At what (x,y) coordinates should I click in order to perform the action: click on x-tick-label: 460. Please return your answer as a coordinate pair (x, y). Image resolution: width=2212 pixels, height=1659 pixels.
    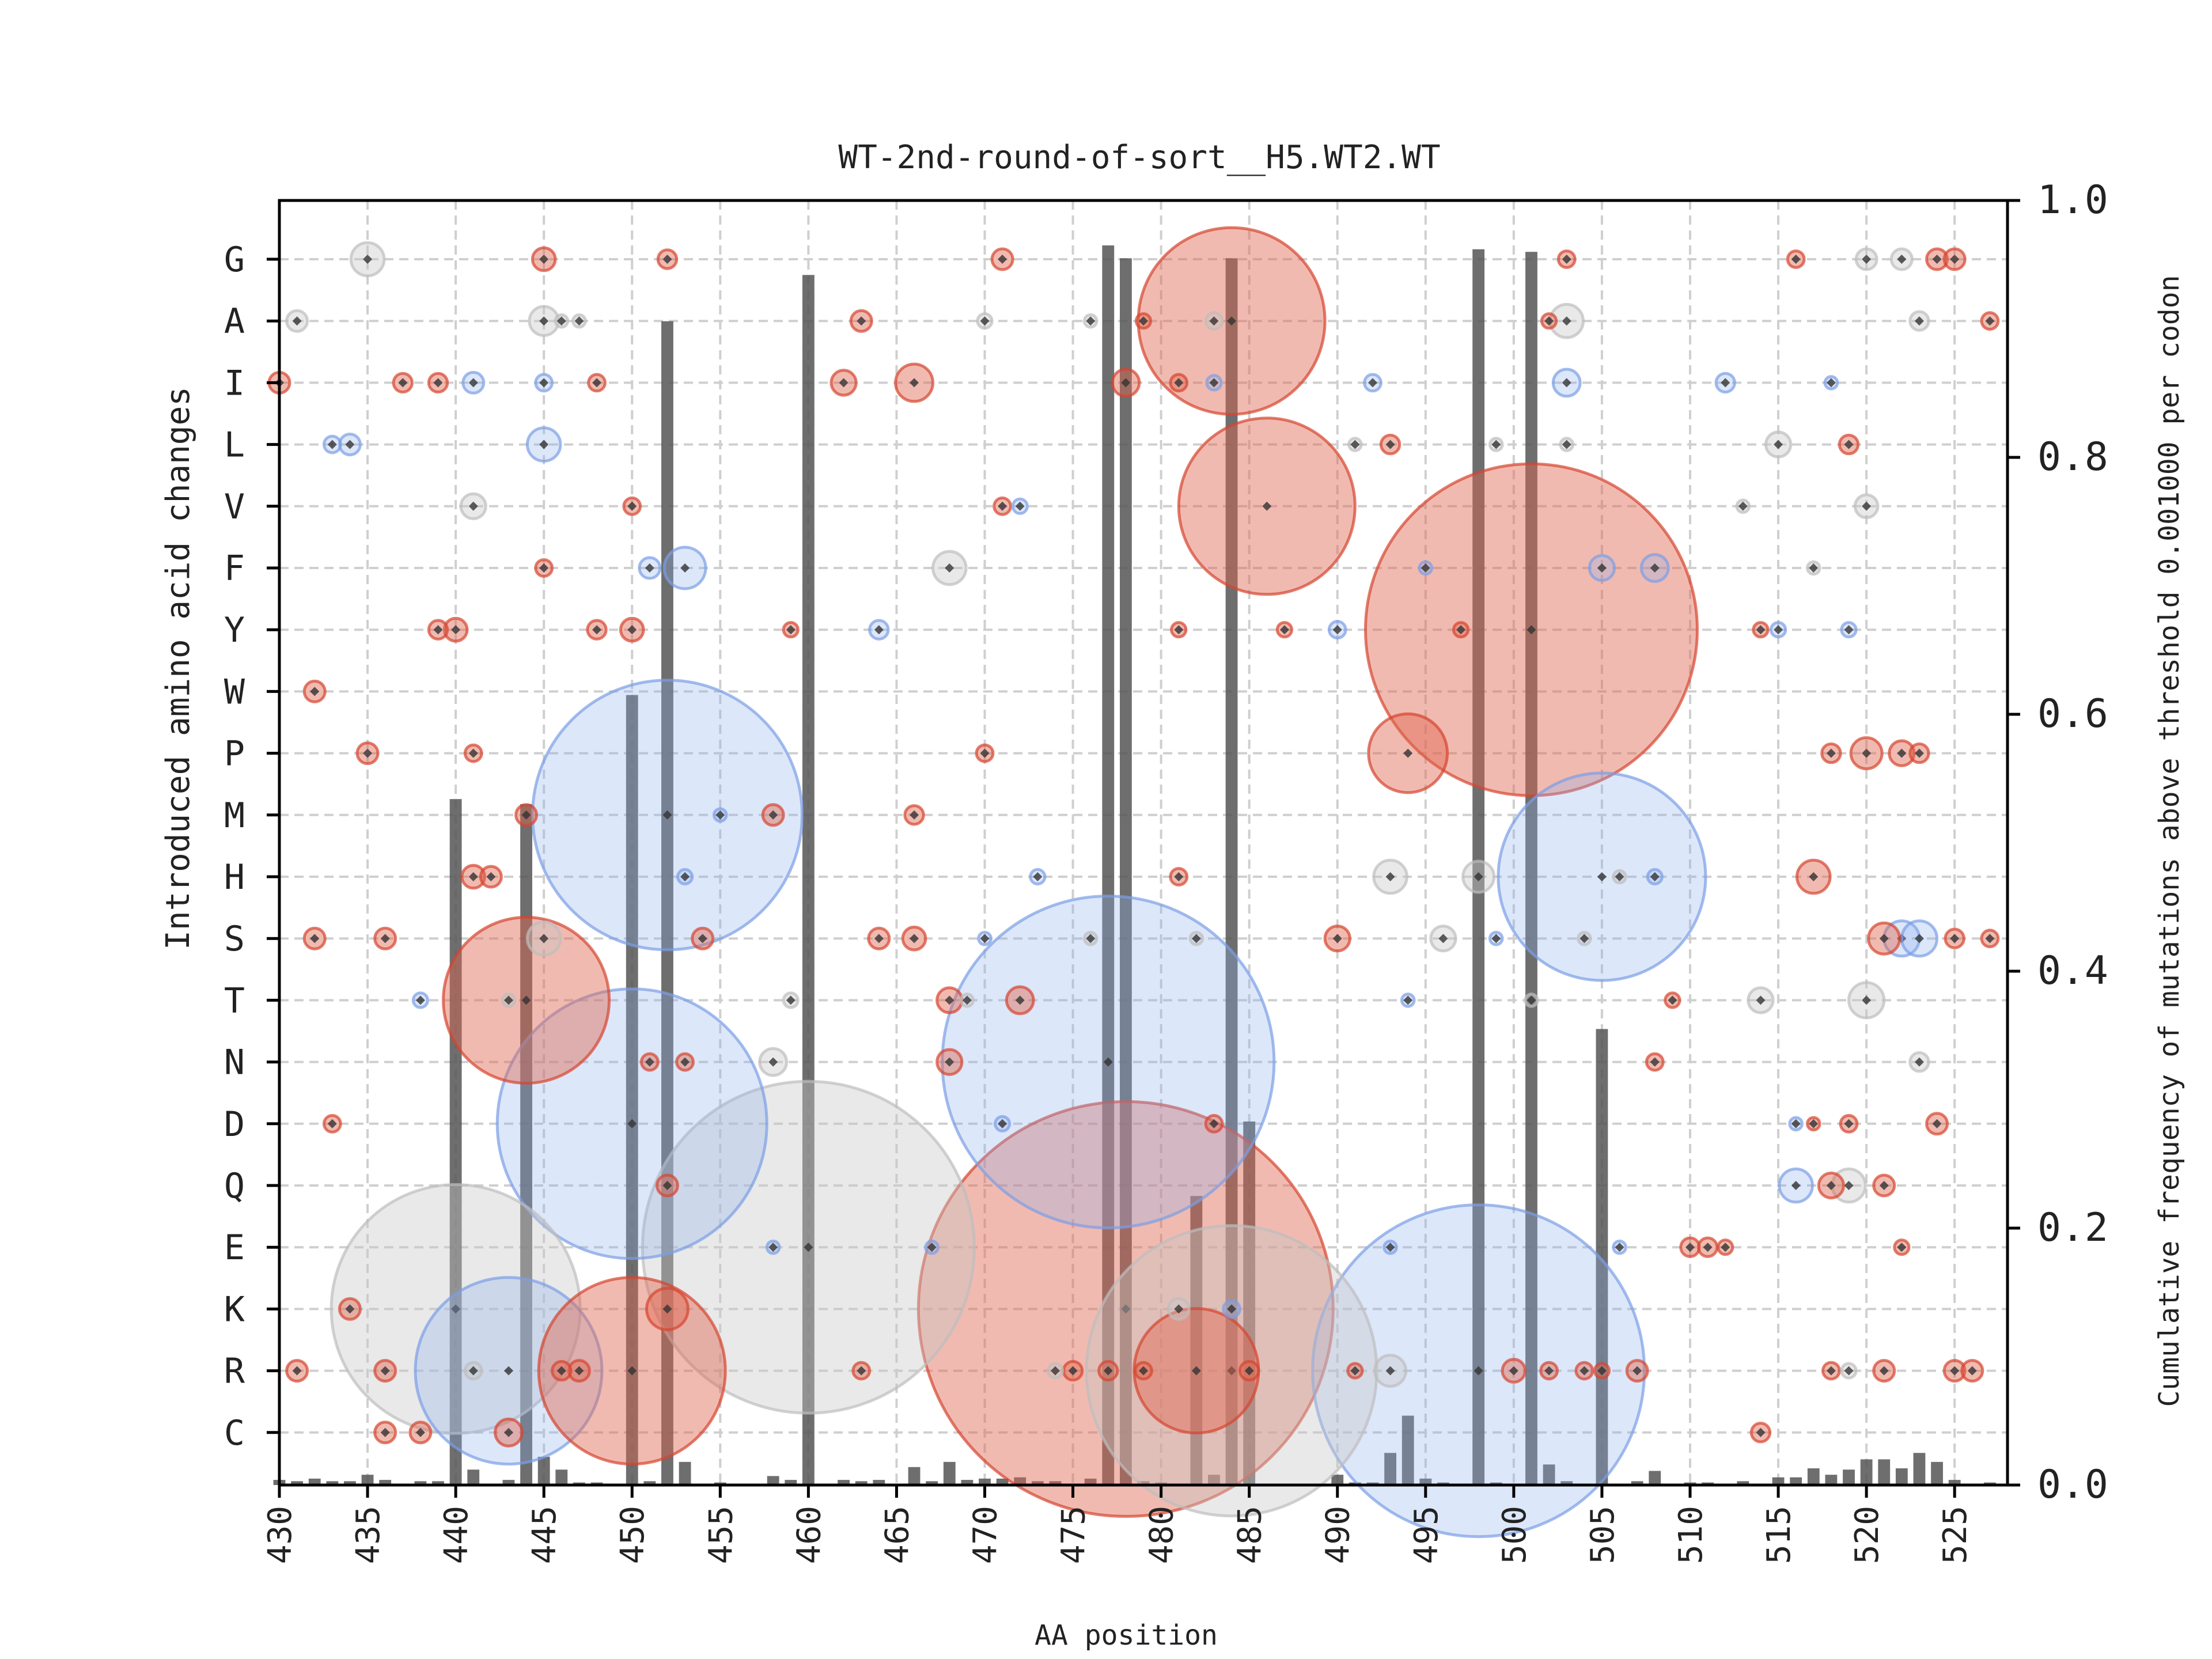
    Looking at the image, I should click on (809, 1535).